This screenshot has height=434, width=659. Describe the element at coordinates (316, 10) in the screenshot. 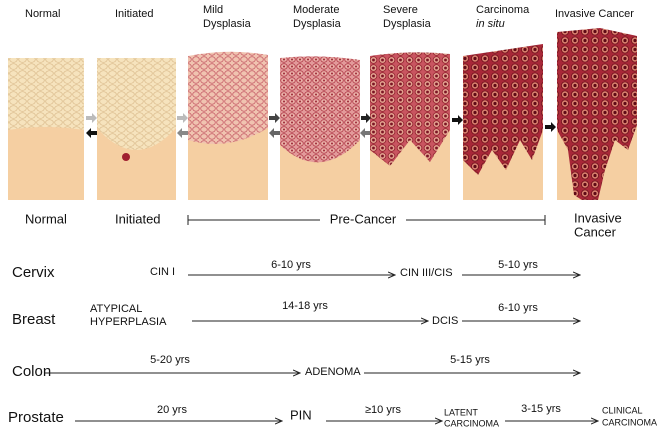

I see `stage-label: Moderate` at that location.